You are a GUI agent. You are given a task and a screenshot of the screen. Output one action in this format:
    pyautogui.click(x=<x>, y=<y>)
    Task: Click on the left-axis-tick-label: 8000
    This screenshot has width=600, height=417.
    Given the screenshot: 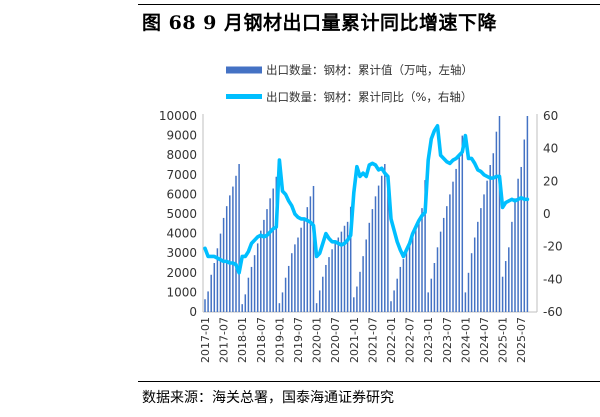 What is the action you would take?
    pyautogui.click(x=181, y=155)
    